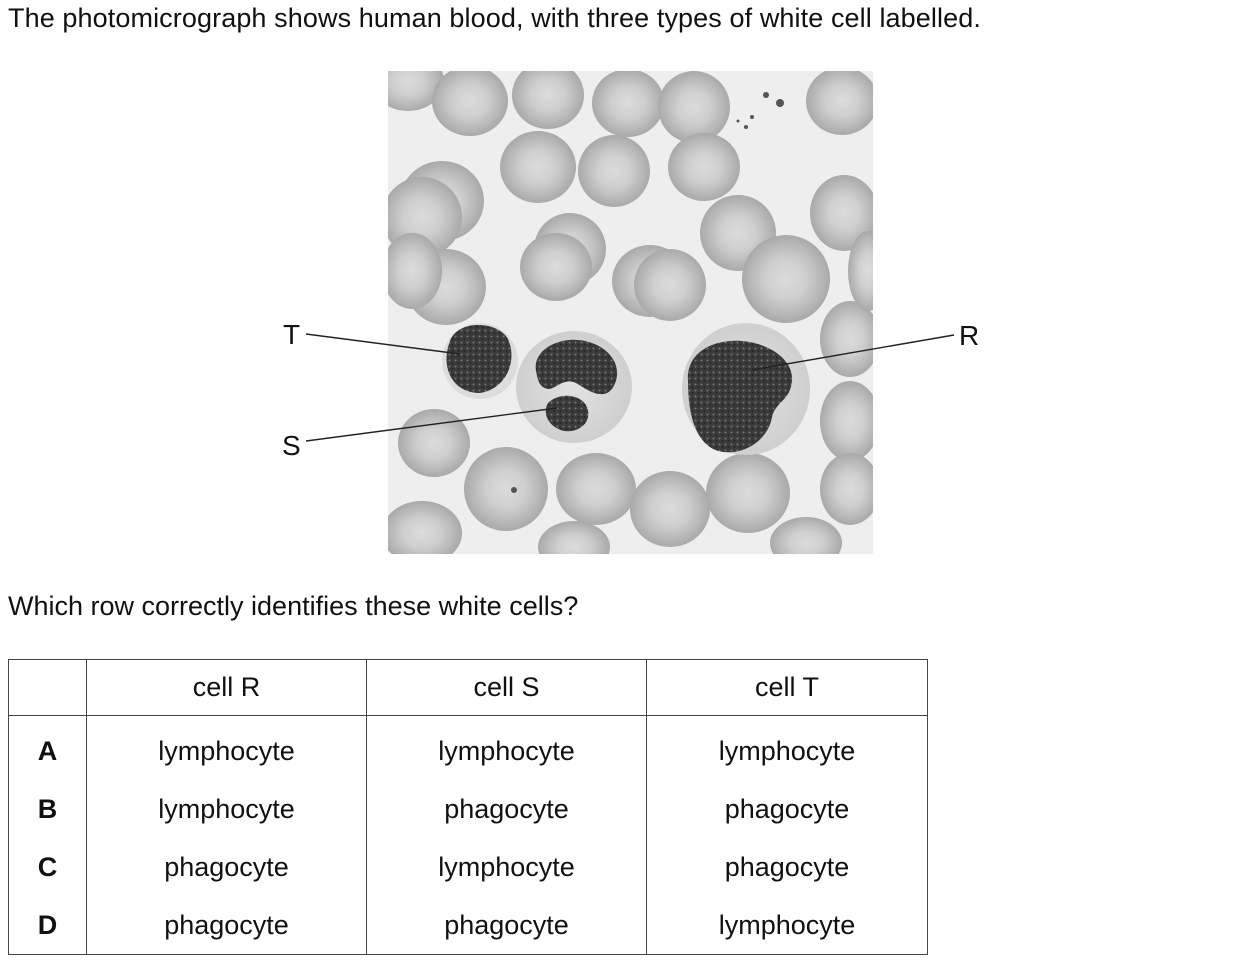  I want to click on table-header-row: cell R cell S cell T, so click(468, 687).